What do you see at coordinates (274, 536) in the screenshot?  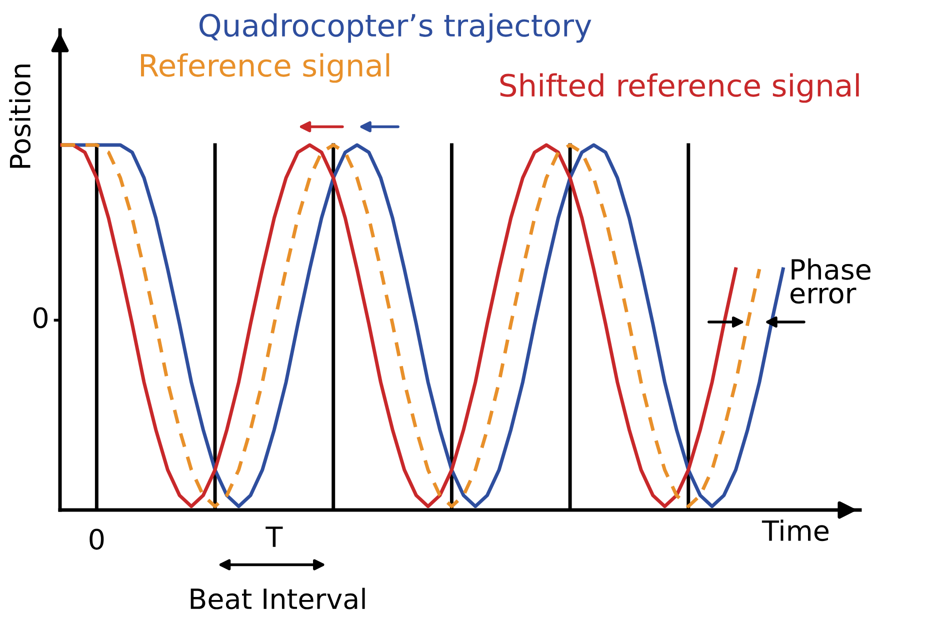 I see `text: T` at bounding box center [274, 536].